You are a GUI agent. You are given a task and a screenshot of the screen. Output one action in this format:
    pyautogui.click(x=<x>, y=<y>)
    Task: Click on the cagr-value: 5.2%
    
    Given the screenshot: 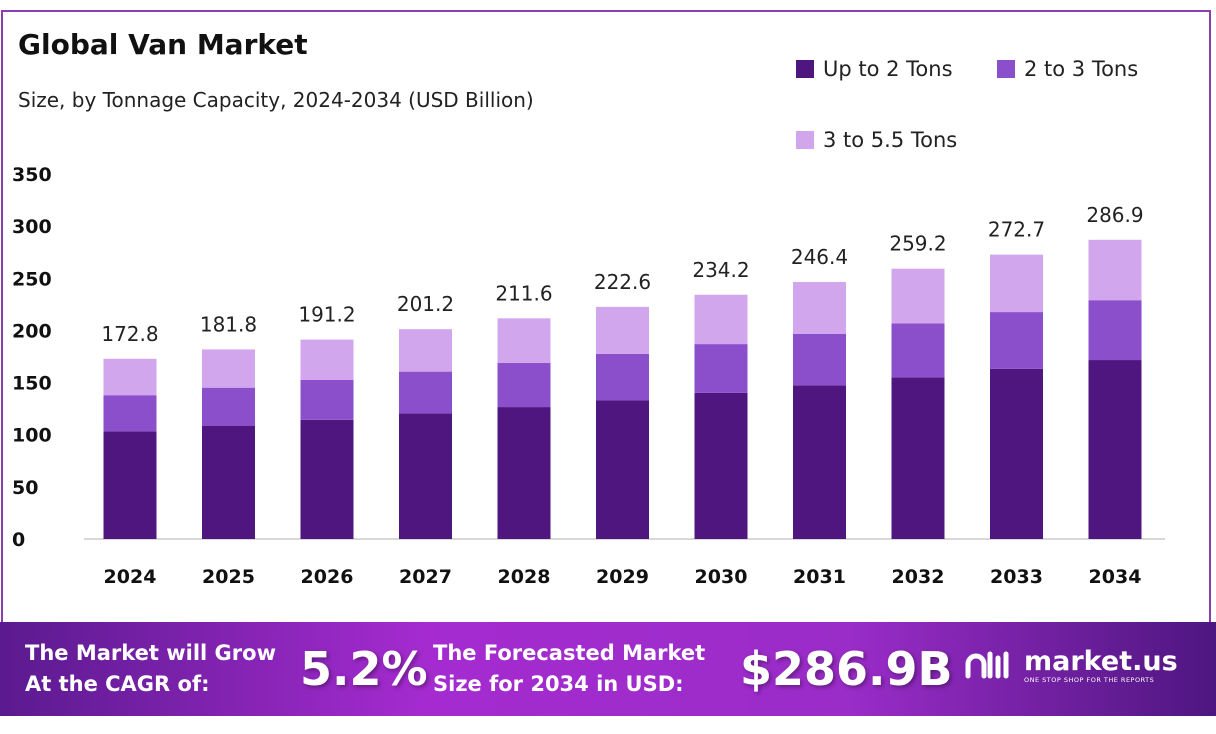 What is the action you would take?
    pyautogui.click(x=364, y=669)
    